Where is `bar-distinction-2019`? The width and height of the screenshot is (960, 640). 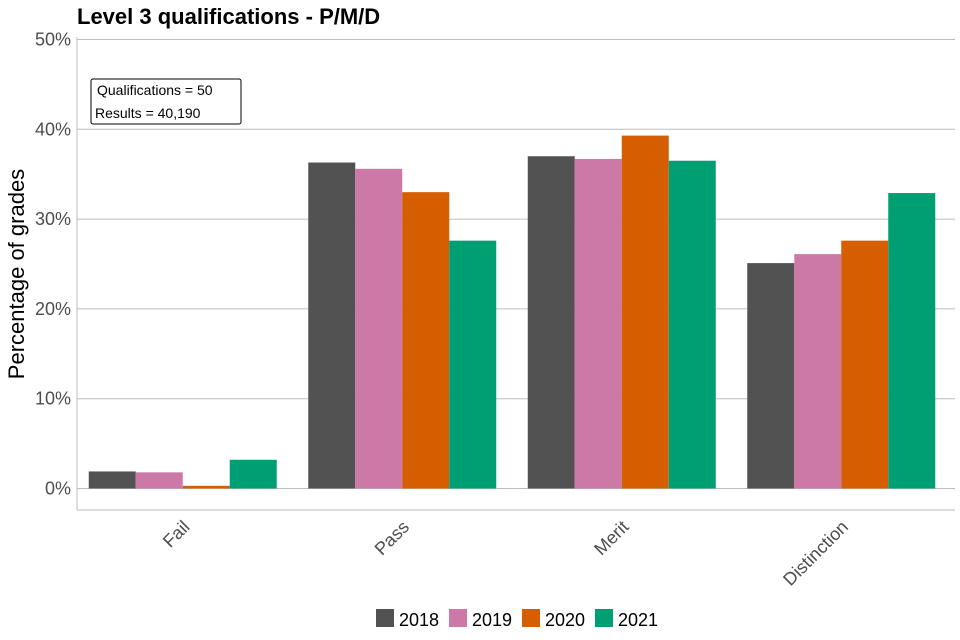 bar-distinction-2019 is located at coordinates (818, 371).